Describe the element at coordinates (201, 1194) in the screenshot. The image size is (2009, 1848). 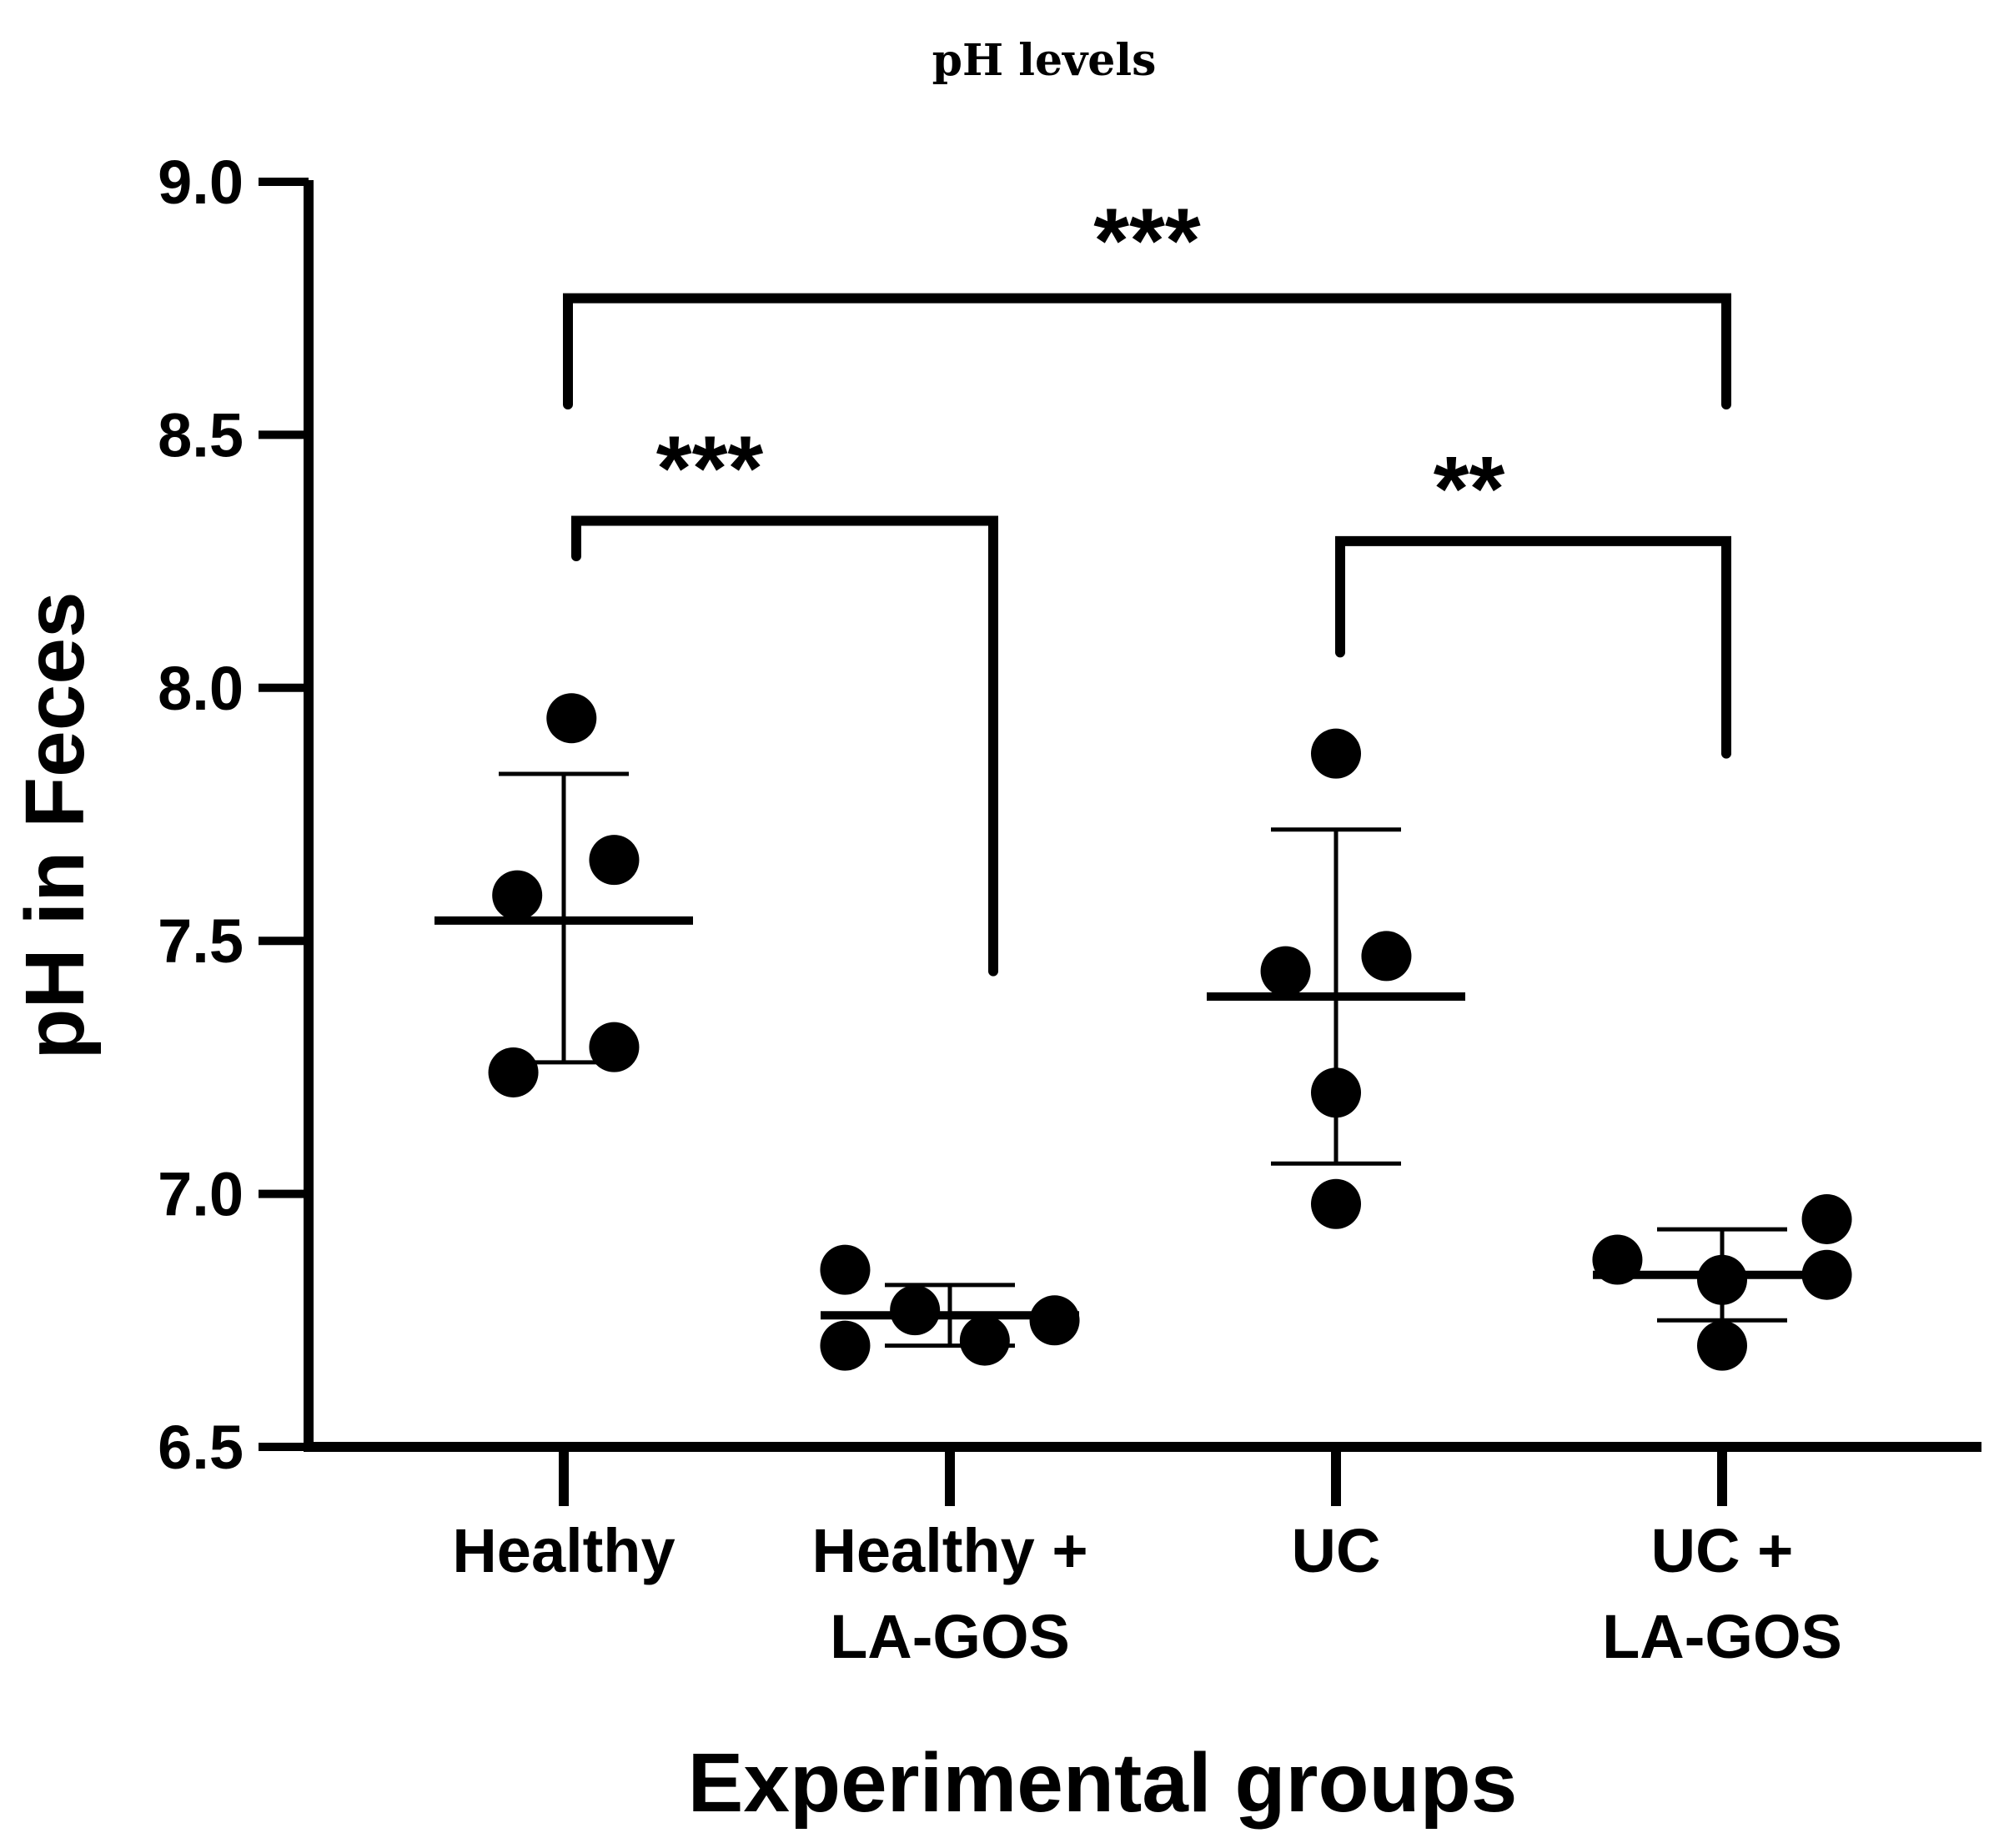
I see `y-tick-label: 7.0` at that location.